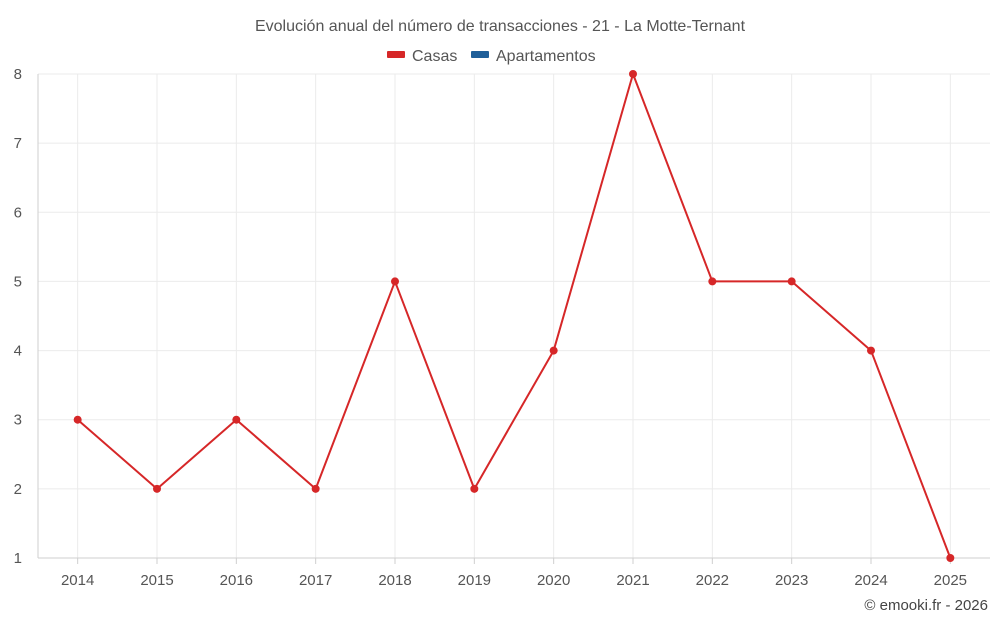  What do you see at coordinates (871, 350) in the screenshot?
I see `data-point-casas-2024` at bounding box center [871, 350].